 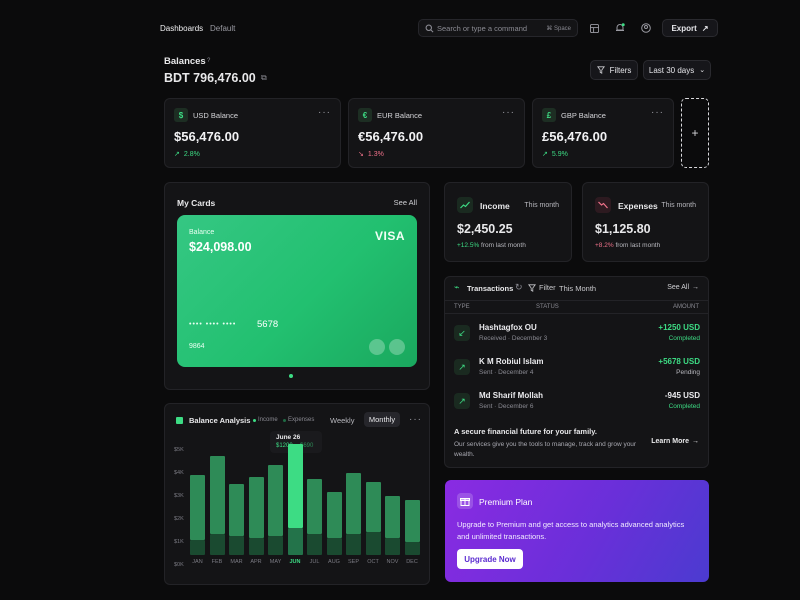 I want to click on tab-dashboards: Dashboards, so click(x=182, y=28).